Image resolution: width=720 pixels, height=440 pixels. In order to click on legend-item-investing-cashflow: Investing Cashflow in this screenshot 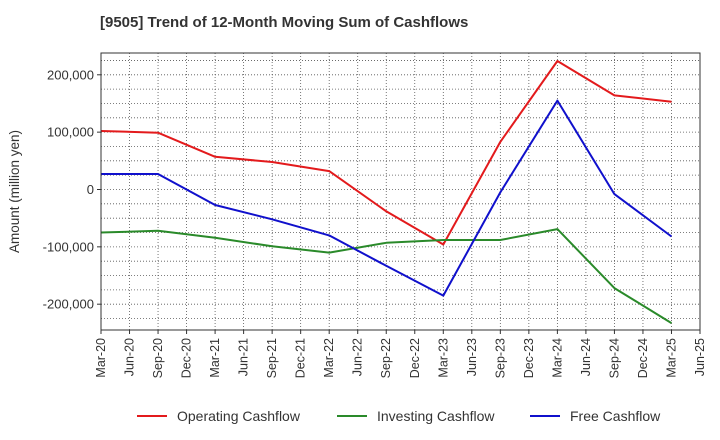, I will do `click(416, 416)`.